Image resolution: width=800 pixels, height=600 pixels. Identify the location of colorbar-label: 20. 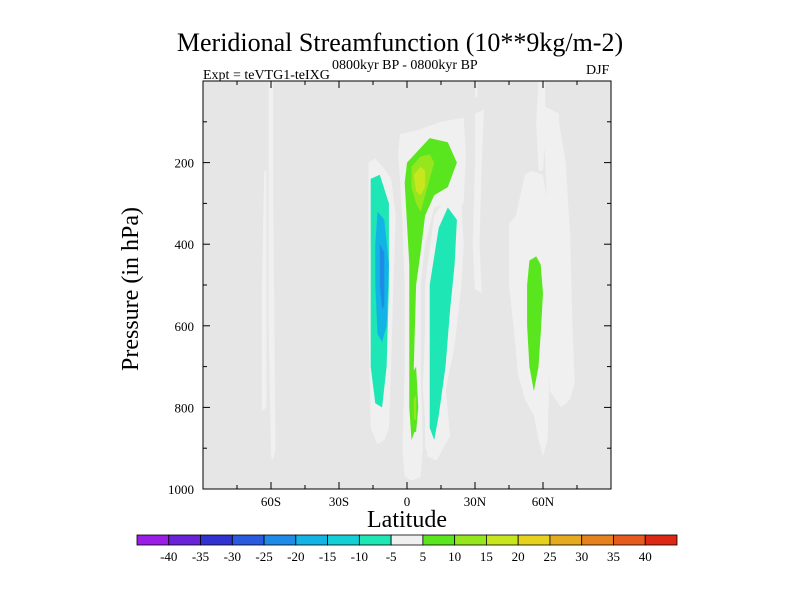
(518, 556).